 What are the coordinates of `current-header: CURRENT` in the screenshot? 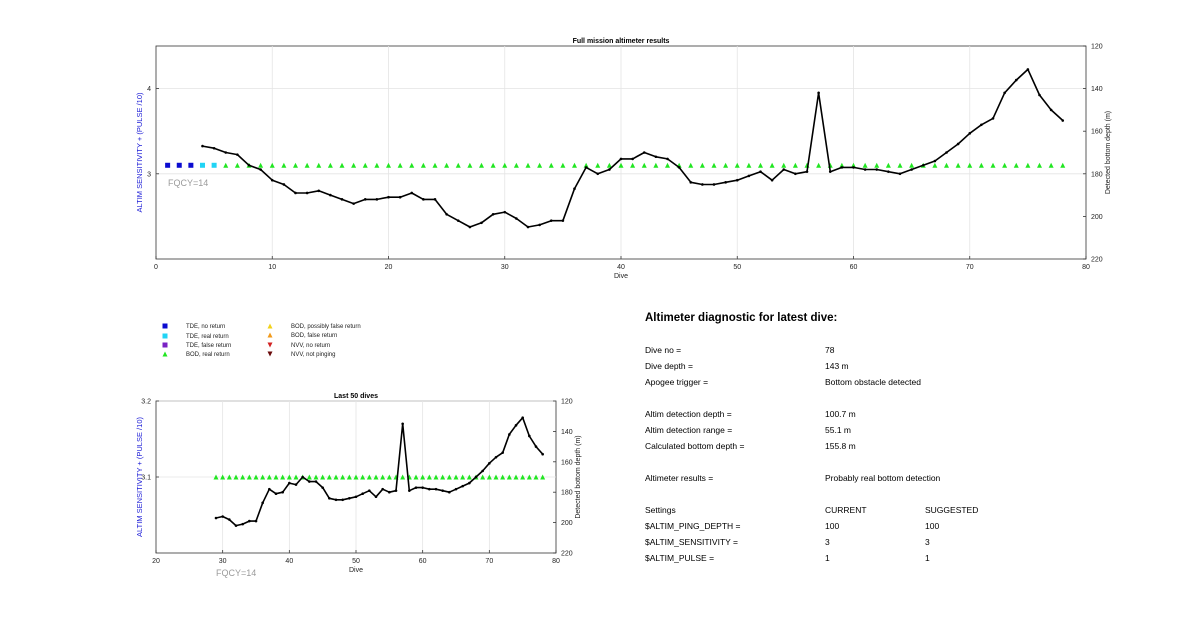 It's located at (846, 510).